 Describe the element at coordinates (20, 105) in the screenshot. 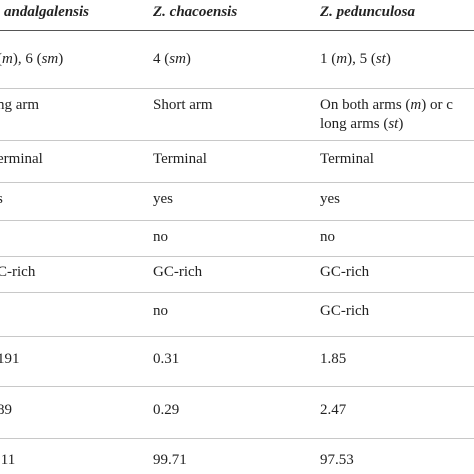

I see `table-cell: ng arm` at that location.